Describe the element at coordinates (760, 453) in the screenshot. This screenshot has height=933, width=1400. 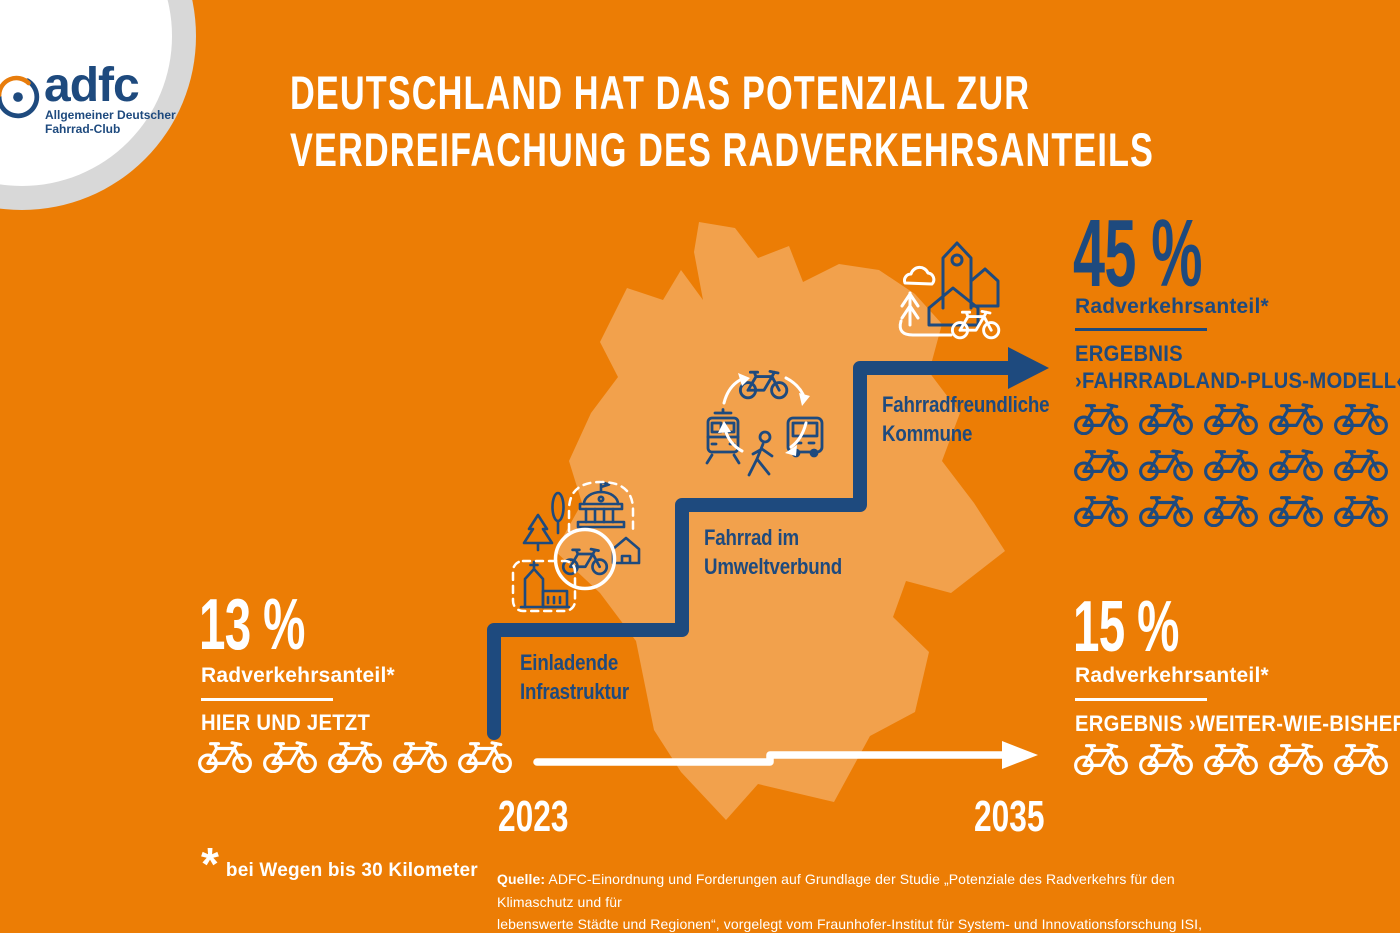
I see `pedestrian-icon` at that location.